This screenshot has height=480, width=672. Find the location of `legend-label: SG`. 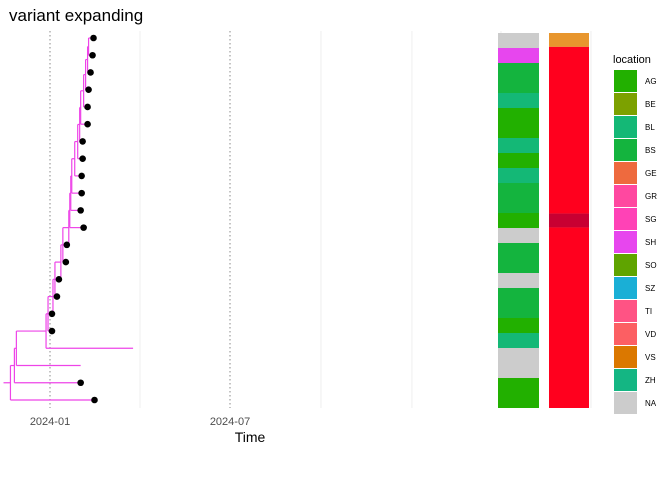

legend-label: SG is located at coordinates (651, 219).